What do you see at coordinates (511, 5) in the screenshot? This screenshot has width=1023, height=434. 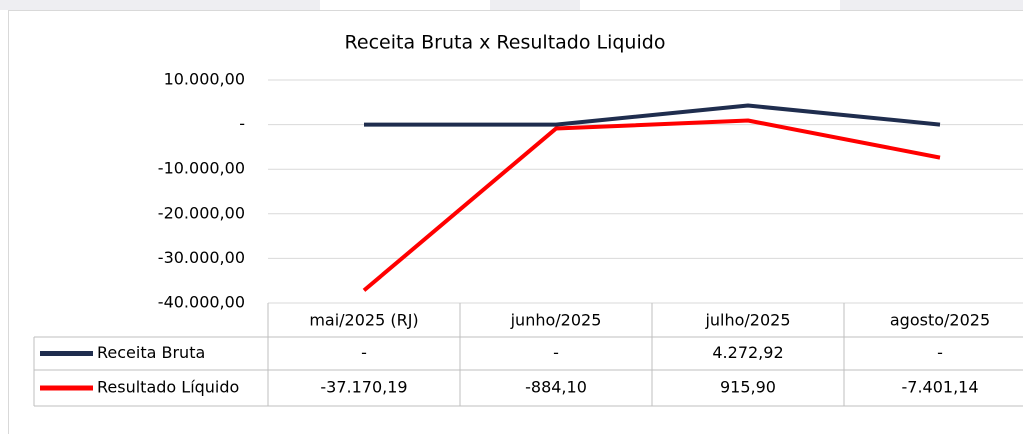 I see `sheet-strip` at bounding box center [511, 5].